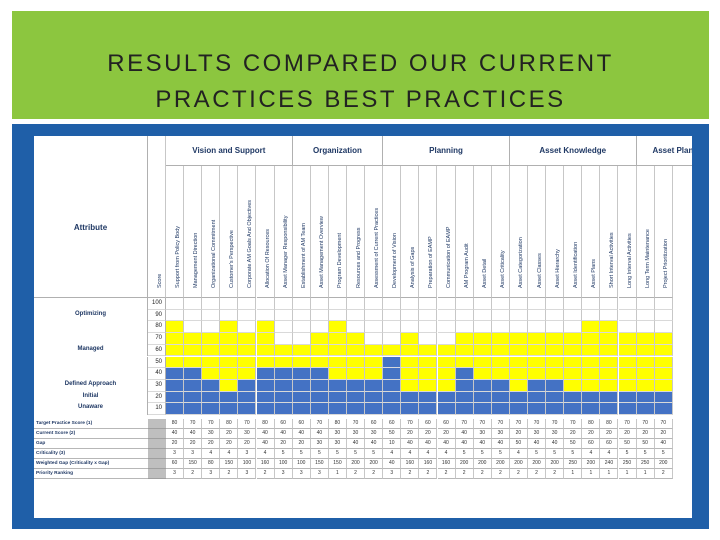  What do you see at coordinates (464, 464) in the screenshot?
I see `metric-cell: 200` at bounding box center [464, 464].